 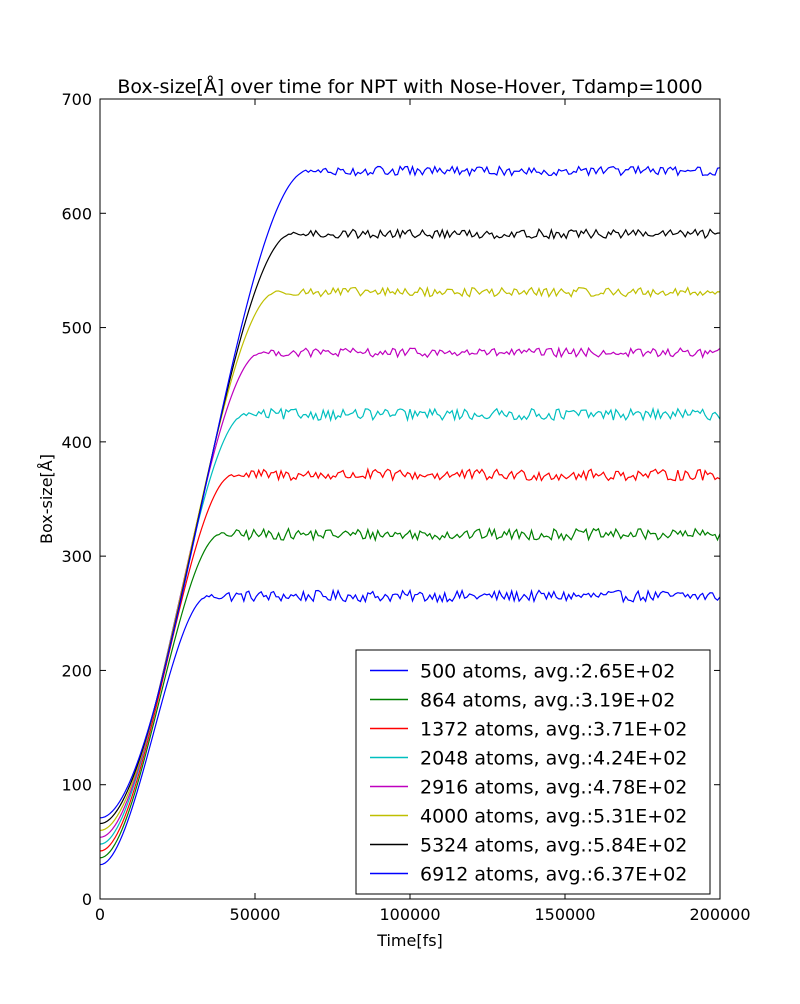 I want to click on legend-label: 864 atoms, avg.:3.19E+02, so click(x=547, y=701).